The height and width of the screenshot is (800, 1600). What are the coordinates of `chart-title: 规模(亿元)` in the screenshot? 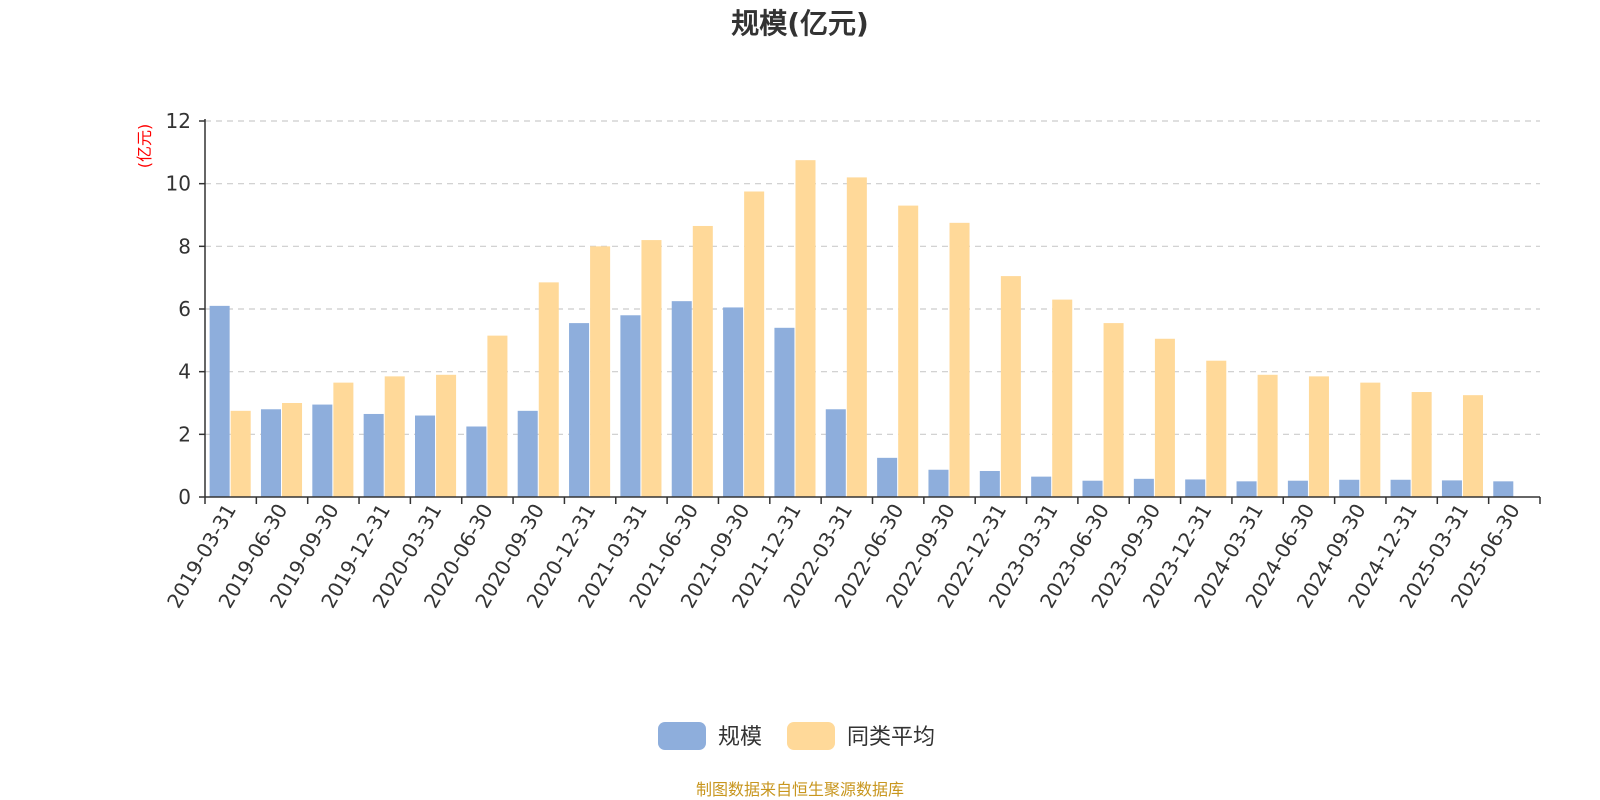 It's located at (800, 23).